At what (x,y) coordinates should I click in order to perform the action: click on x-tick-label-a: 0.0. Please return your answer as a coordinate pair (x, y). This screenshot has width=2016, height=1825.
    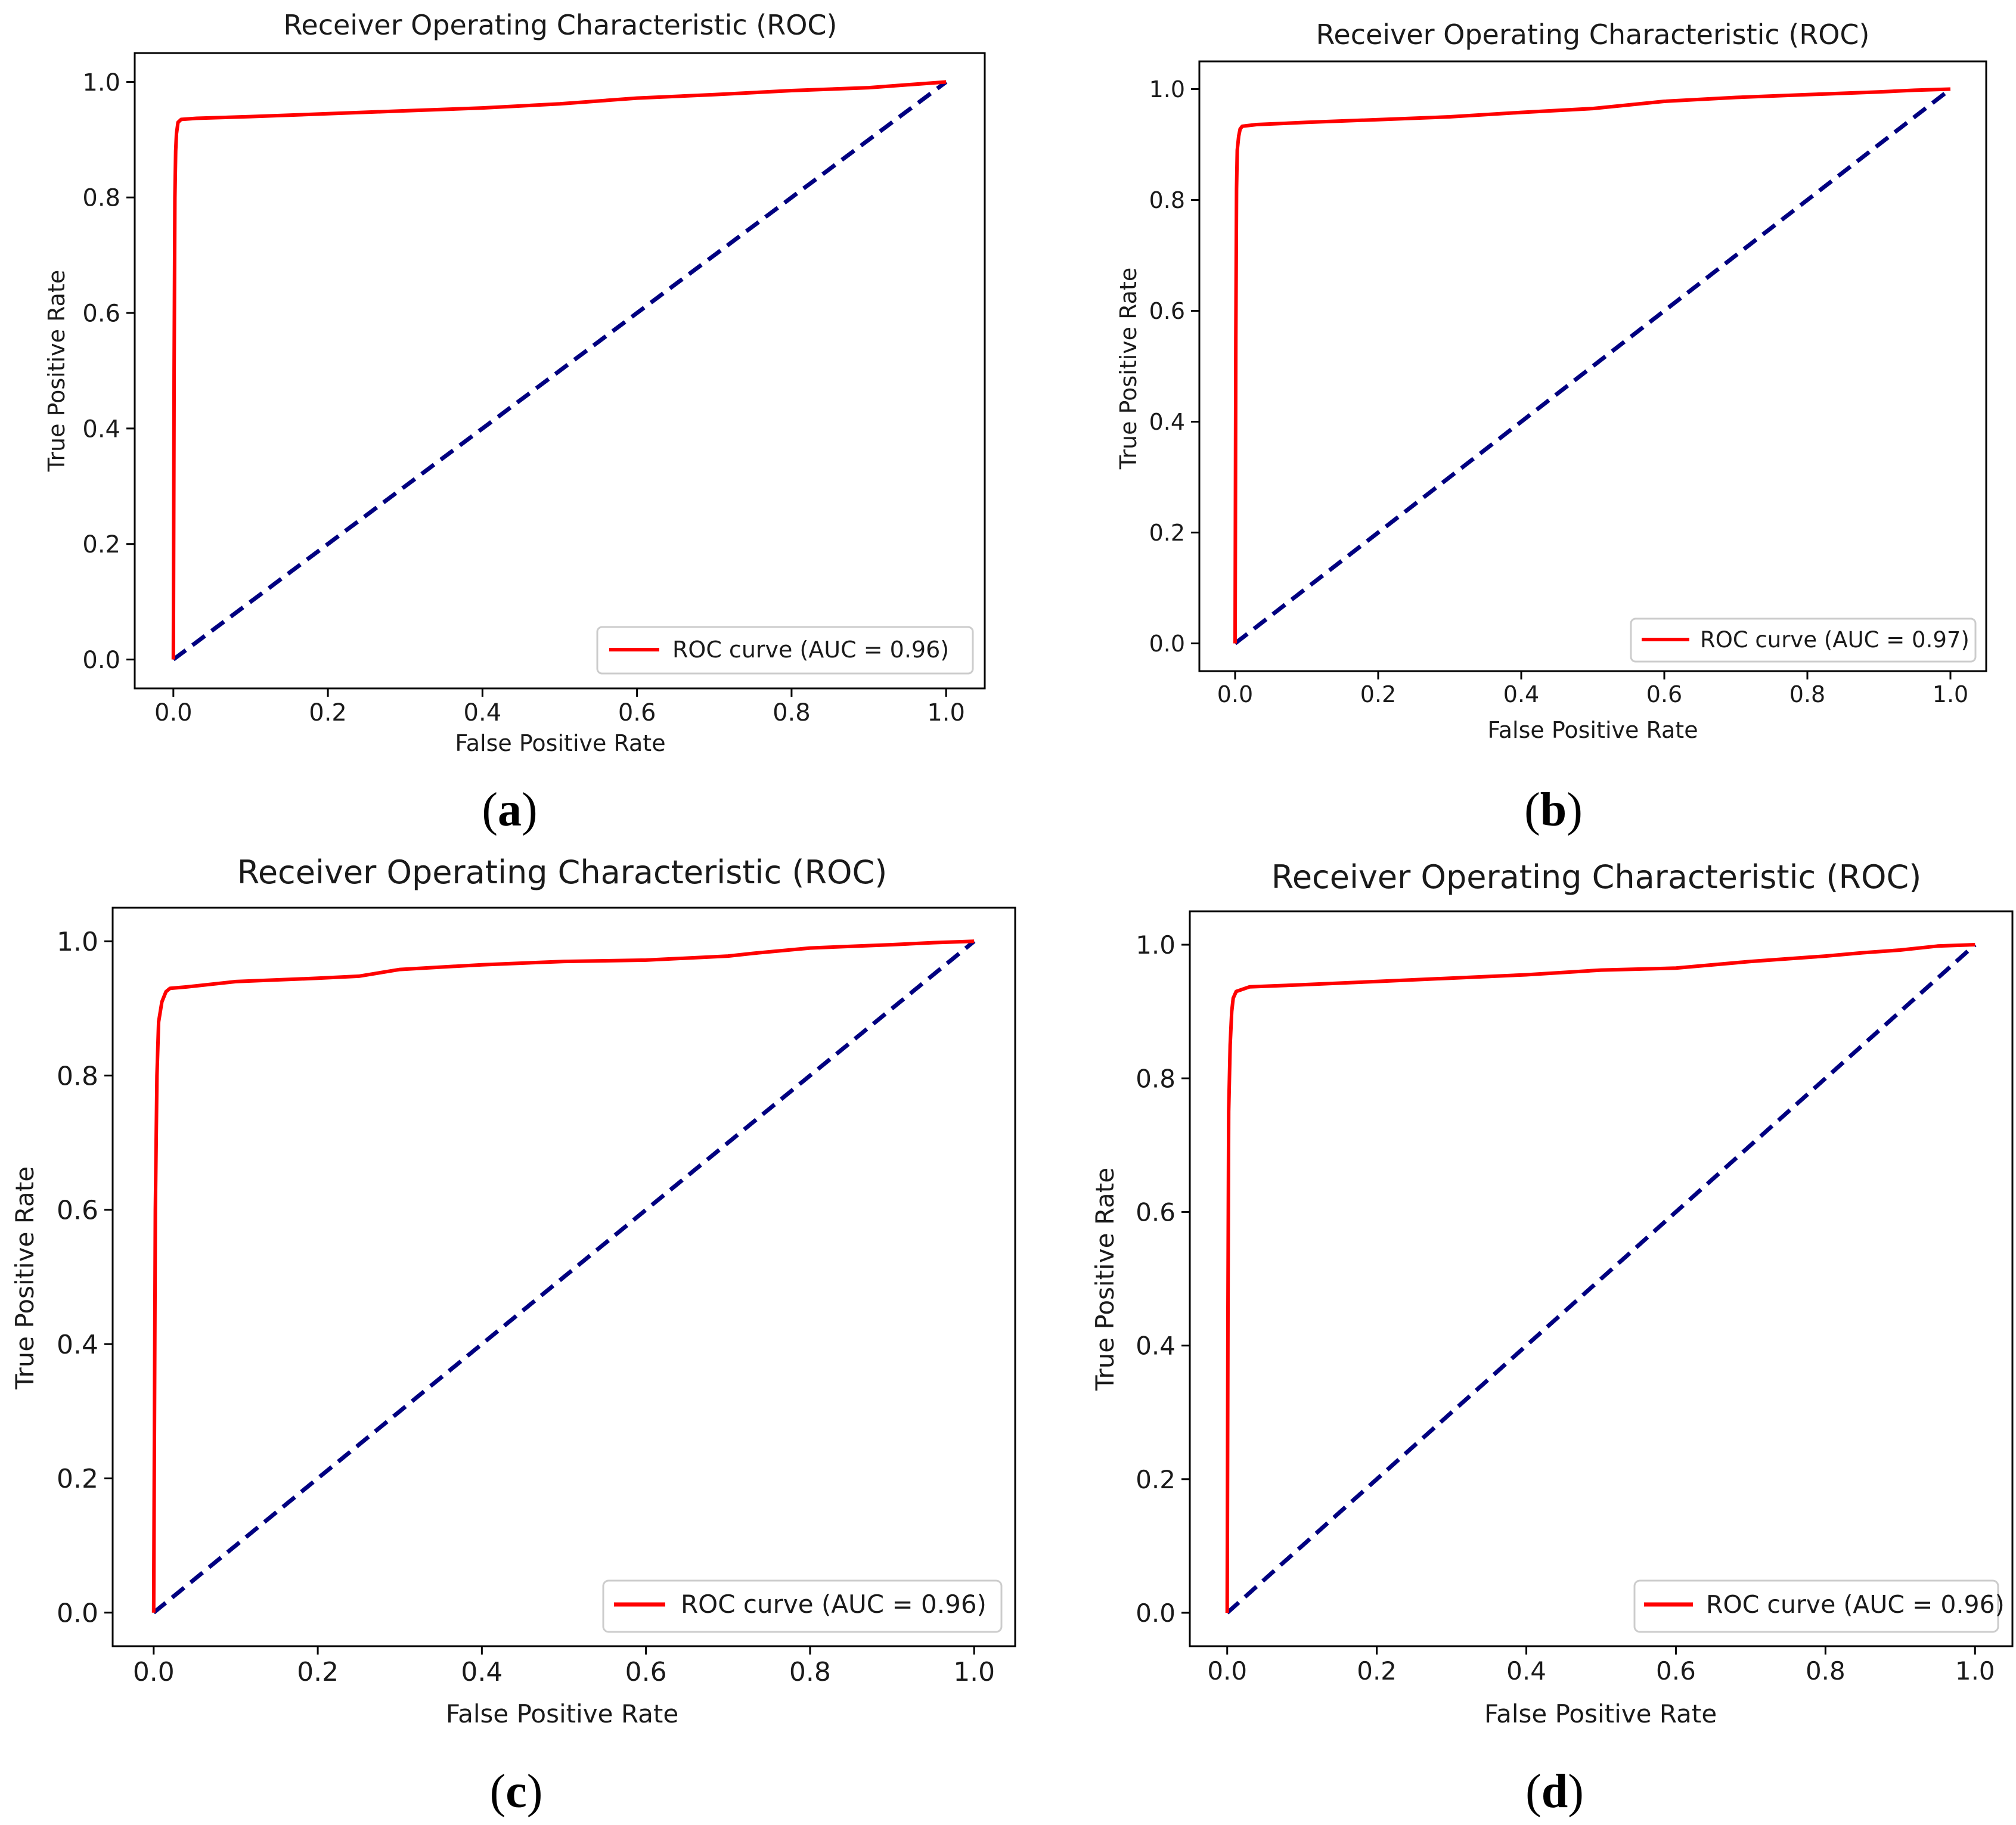
    Looking at the image, I should click on (173, 713).